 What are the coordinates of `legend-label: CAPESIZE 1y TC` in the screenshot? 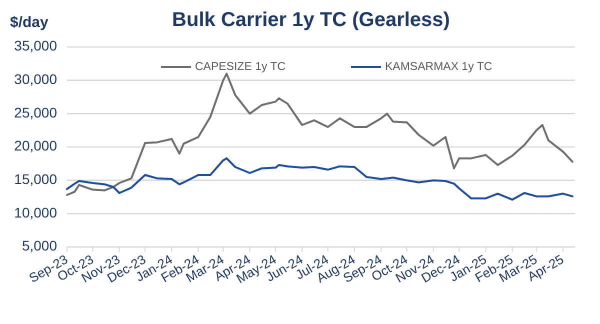 It's located at (240, 67).